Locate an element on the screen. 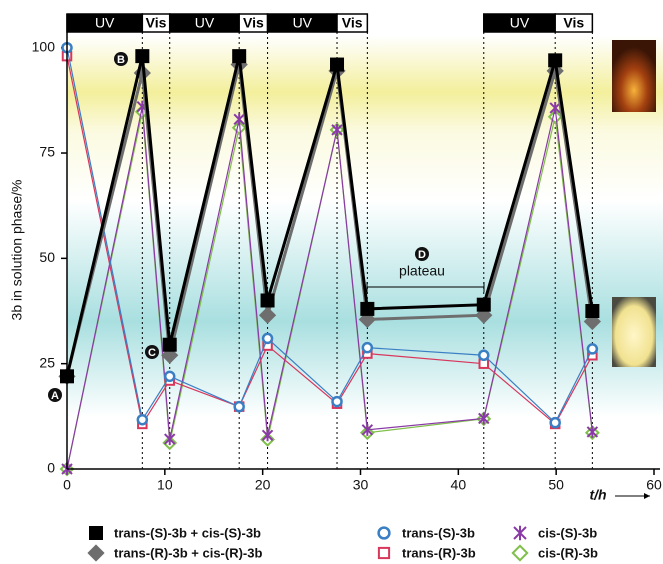 The height and width of the screenshot is (564, 663). legend-label: trans-(R)-3b + cis-(R)-3b is located at coordinates (188, 552).